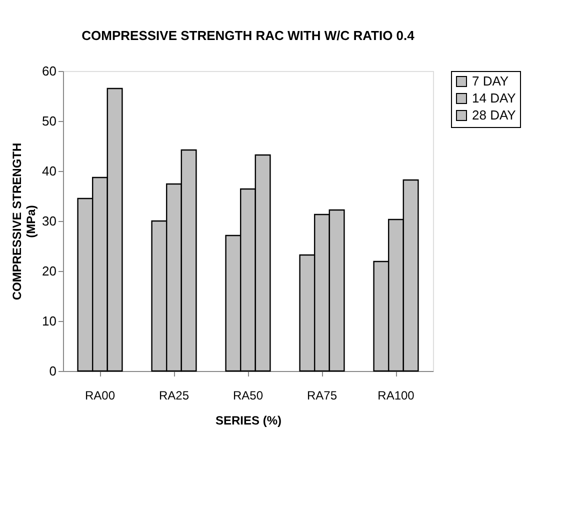  What do you see at coordinates (49, 121) in the screenshot?
I see `y-tick-label: 50` at bounding box center [49, 121].